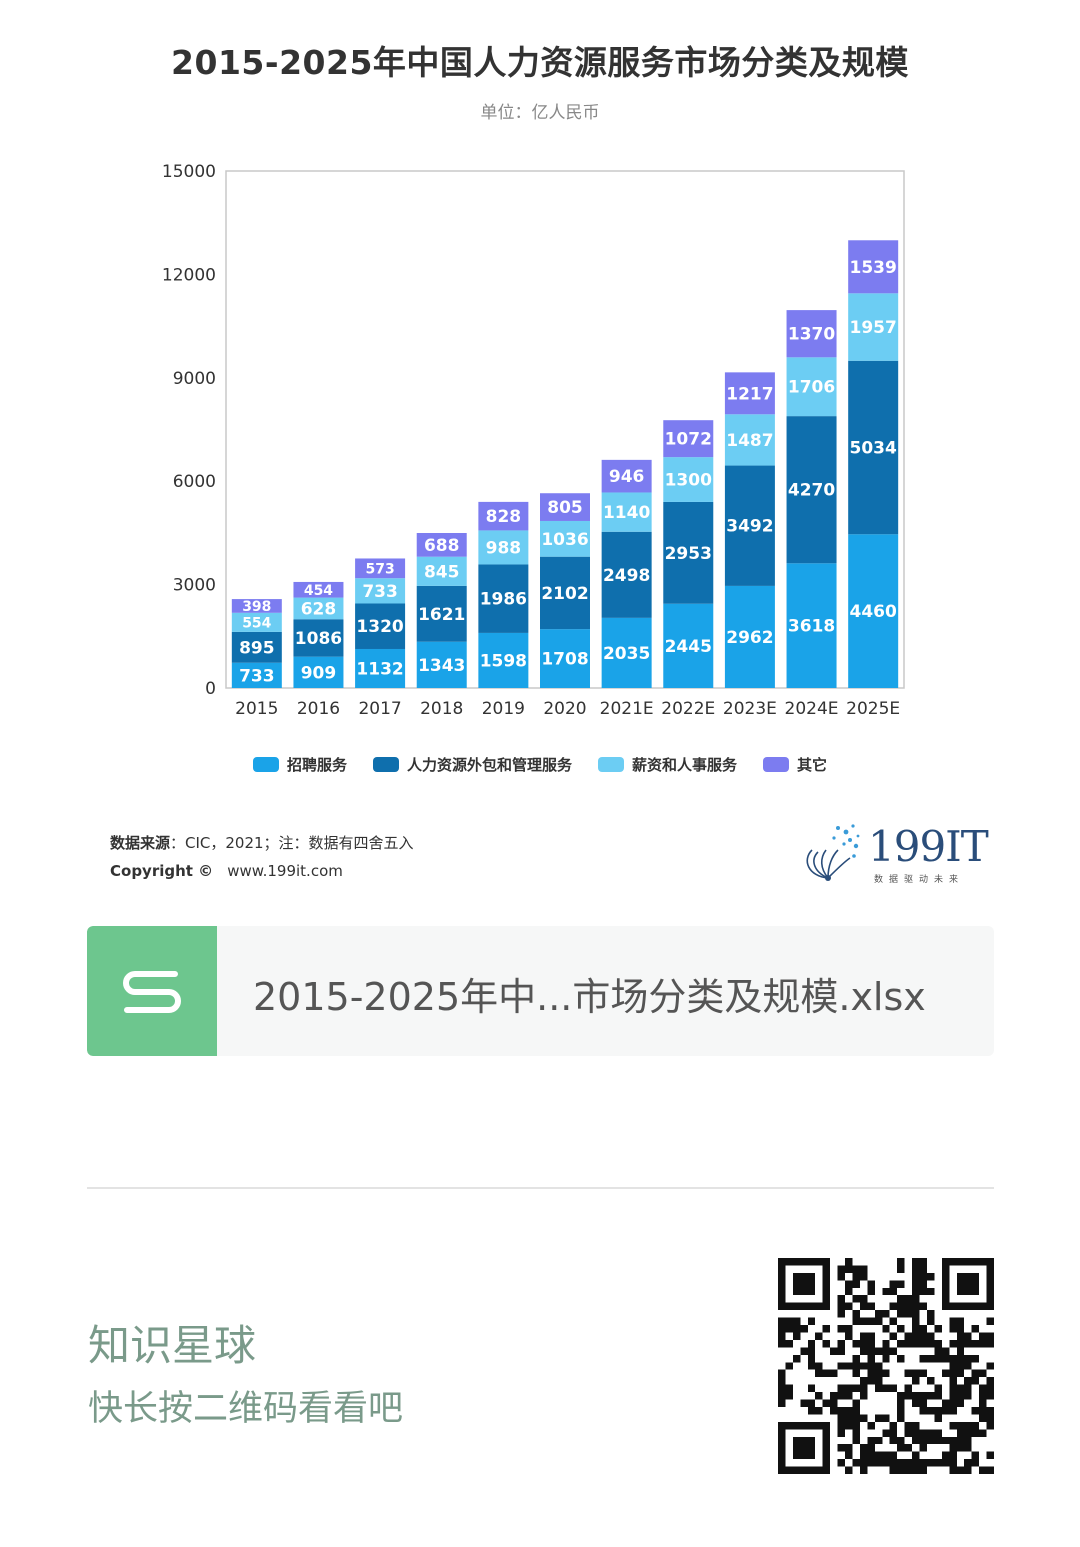 This screenshot has height=1547, width=1080. I want to click on y-tick-label: 0, so click(210, 689).